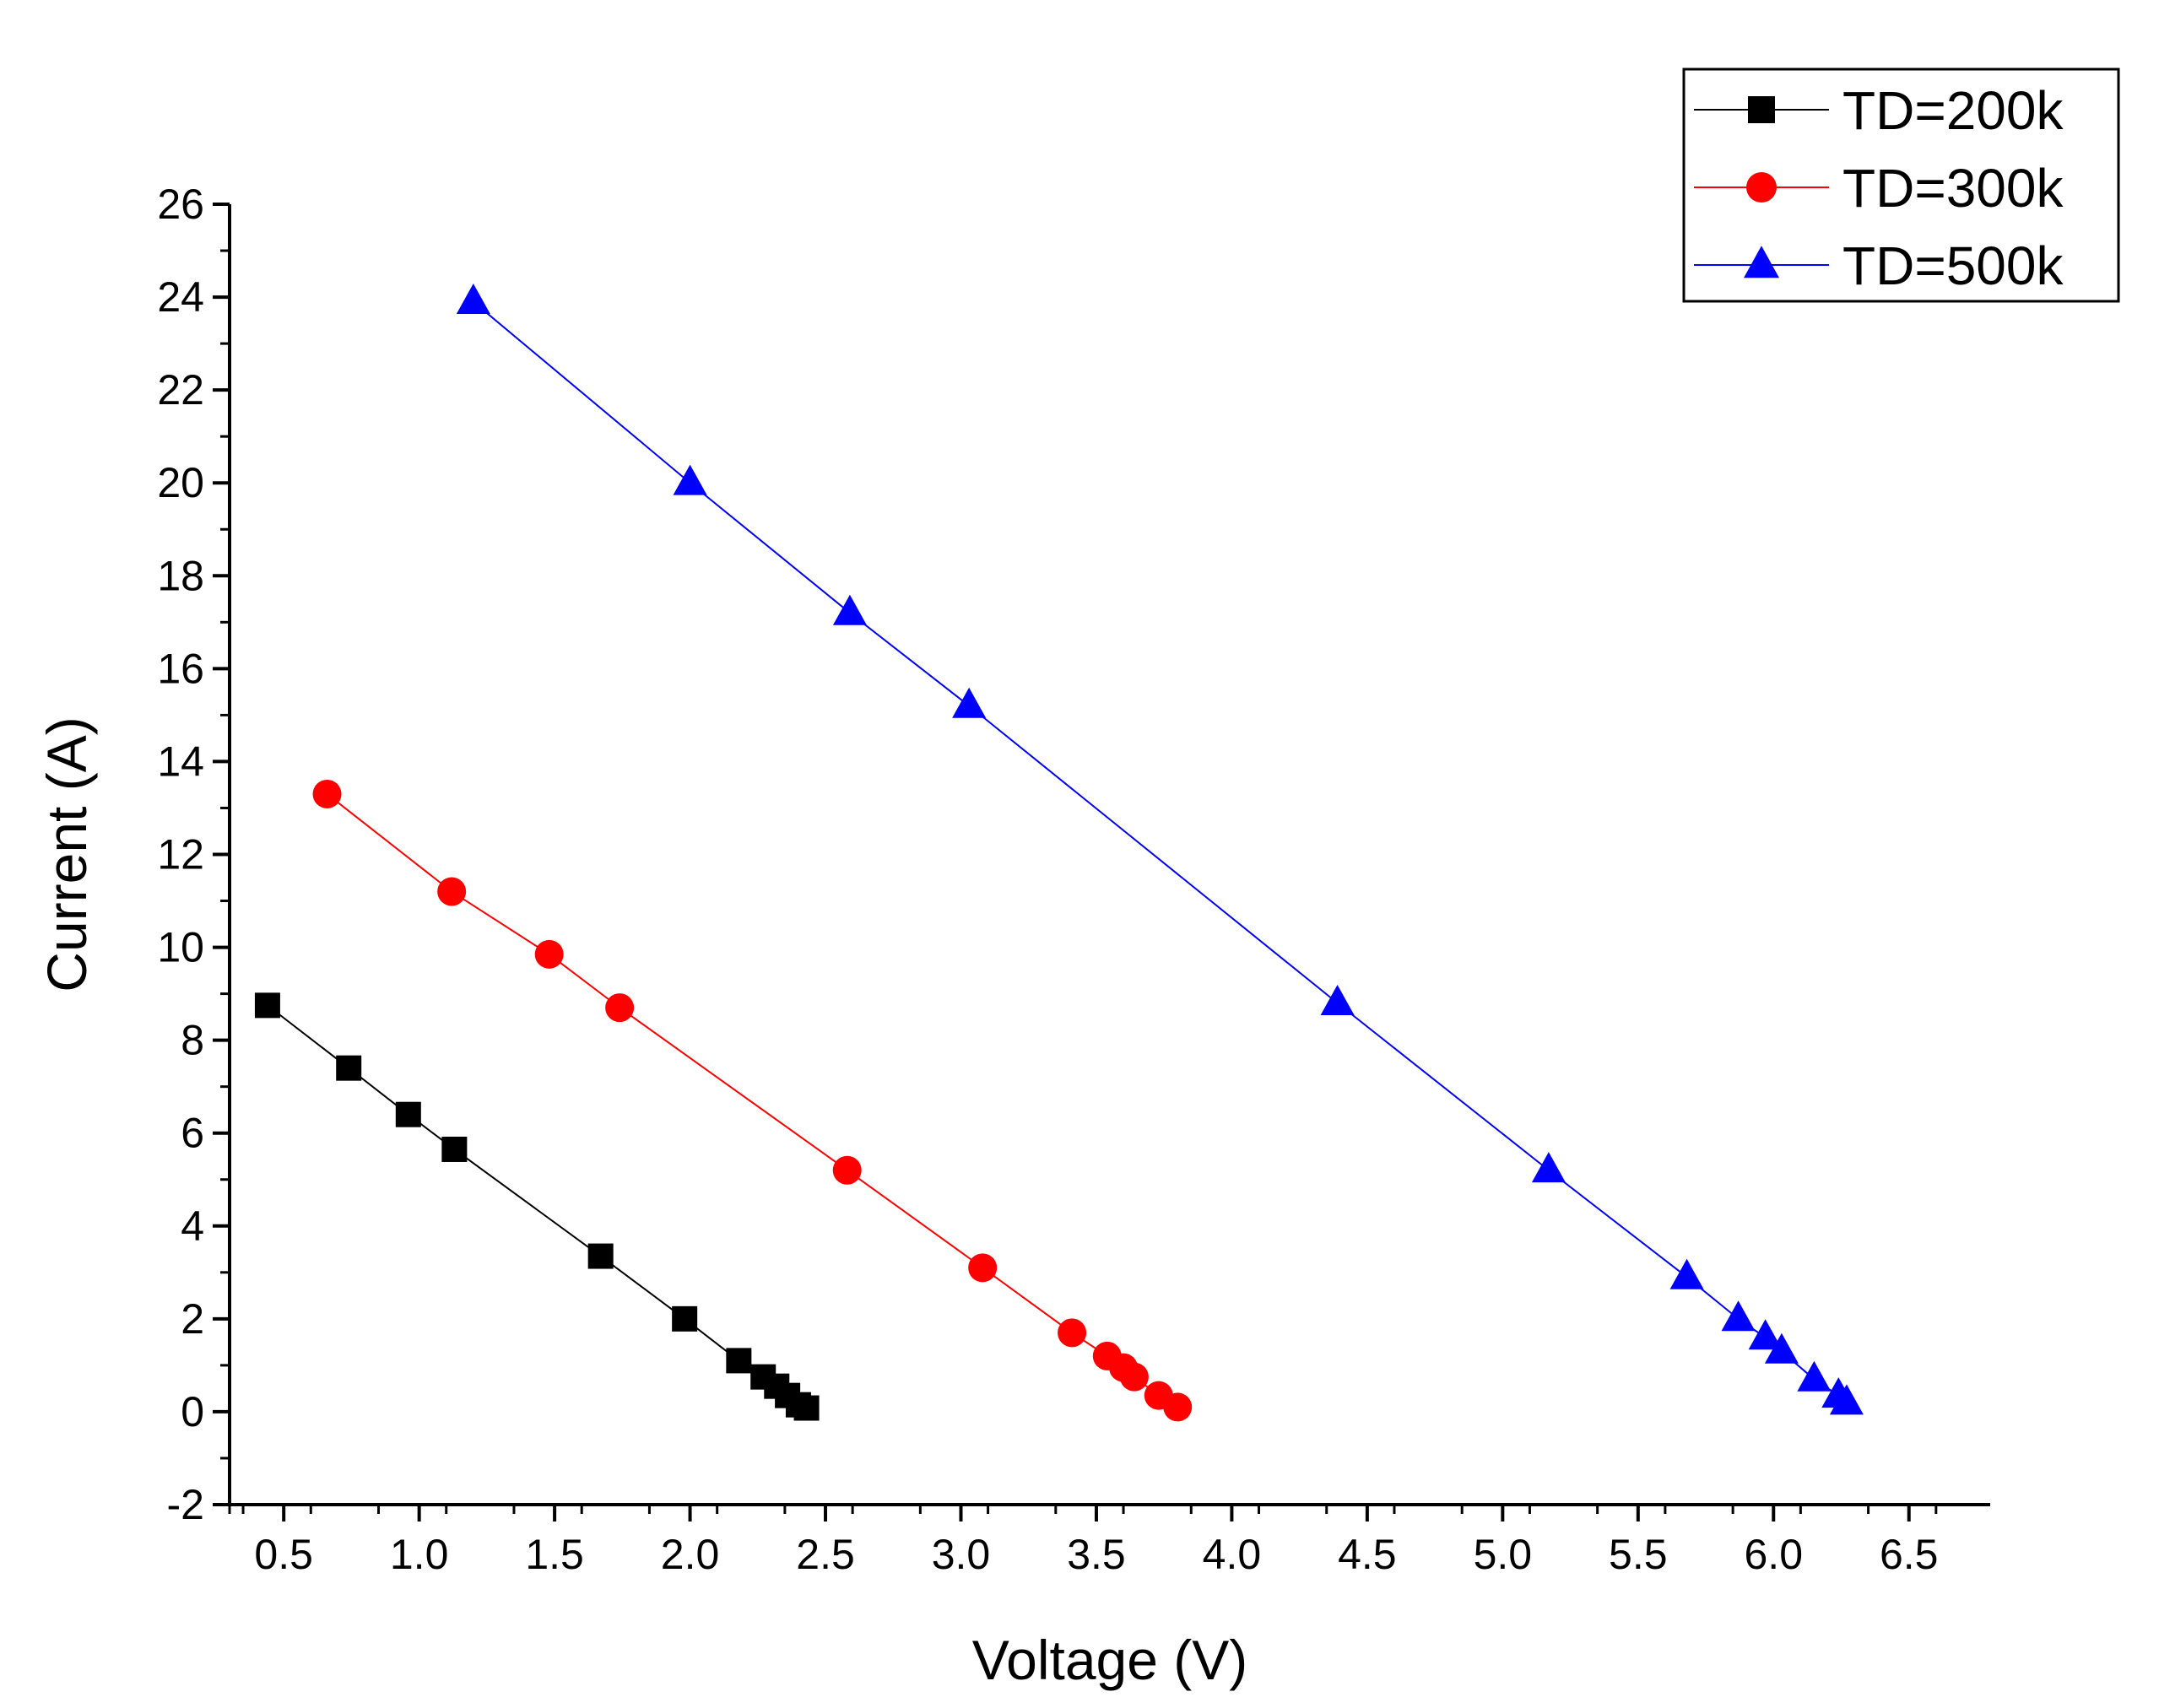  Describe the element at coordinates (180, 297) in the screenshot. I see `y-tick-label: 24` at that location.